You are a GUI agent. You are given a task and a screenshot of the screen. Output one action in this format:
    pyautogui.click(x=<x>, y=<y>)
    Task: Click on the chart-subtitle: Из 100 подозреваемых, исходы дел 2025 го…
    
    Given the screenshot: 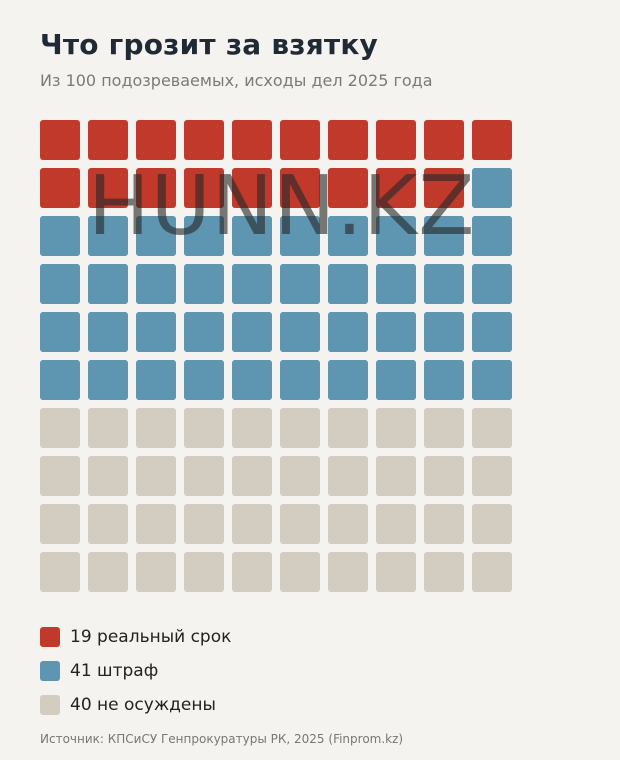 What is the action you would take?
    pyautogui.click(x=236, y=80)
    